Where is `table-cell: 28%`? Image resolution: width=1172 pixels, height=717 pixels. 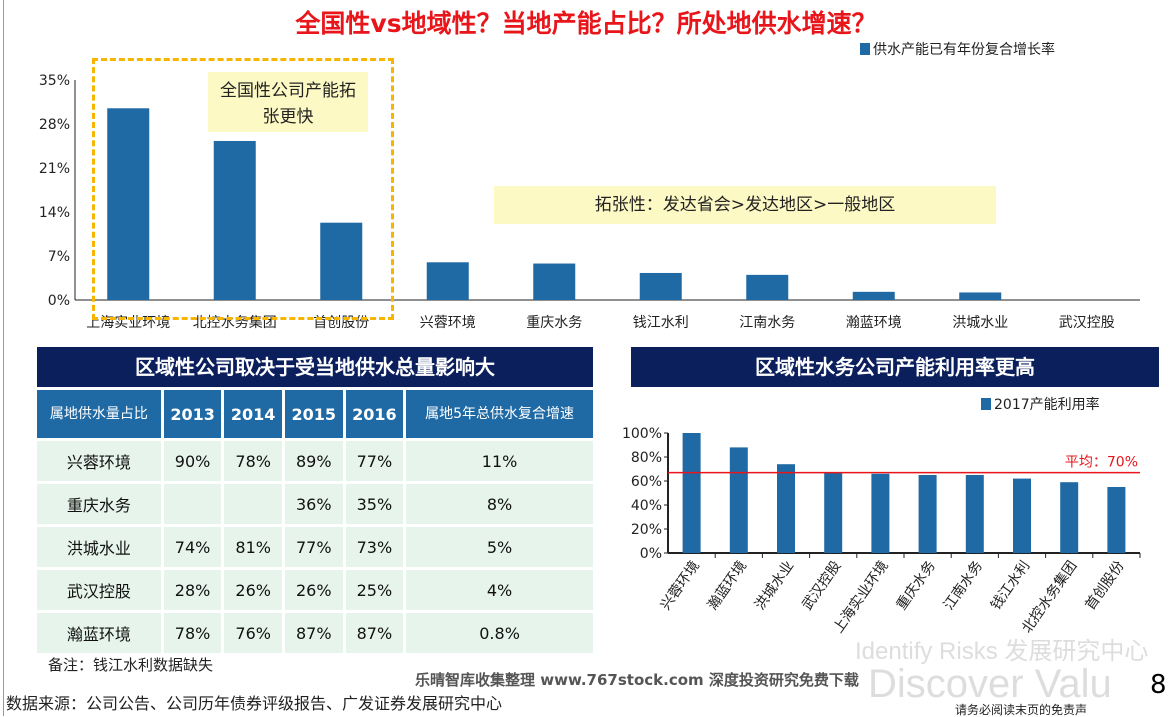
table-cell: 28% is located at coordinates (192, 590).